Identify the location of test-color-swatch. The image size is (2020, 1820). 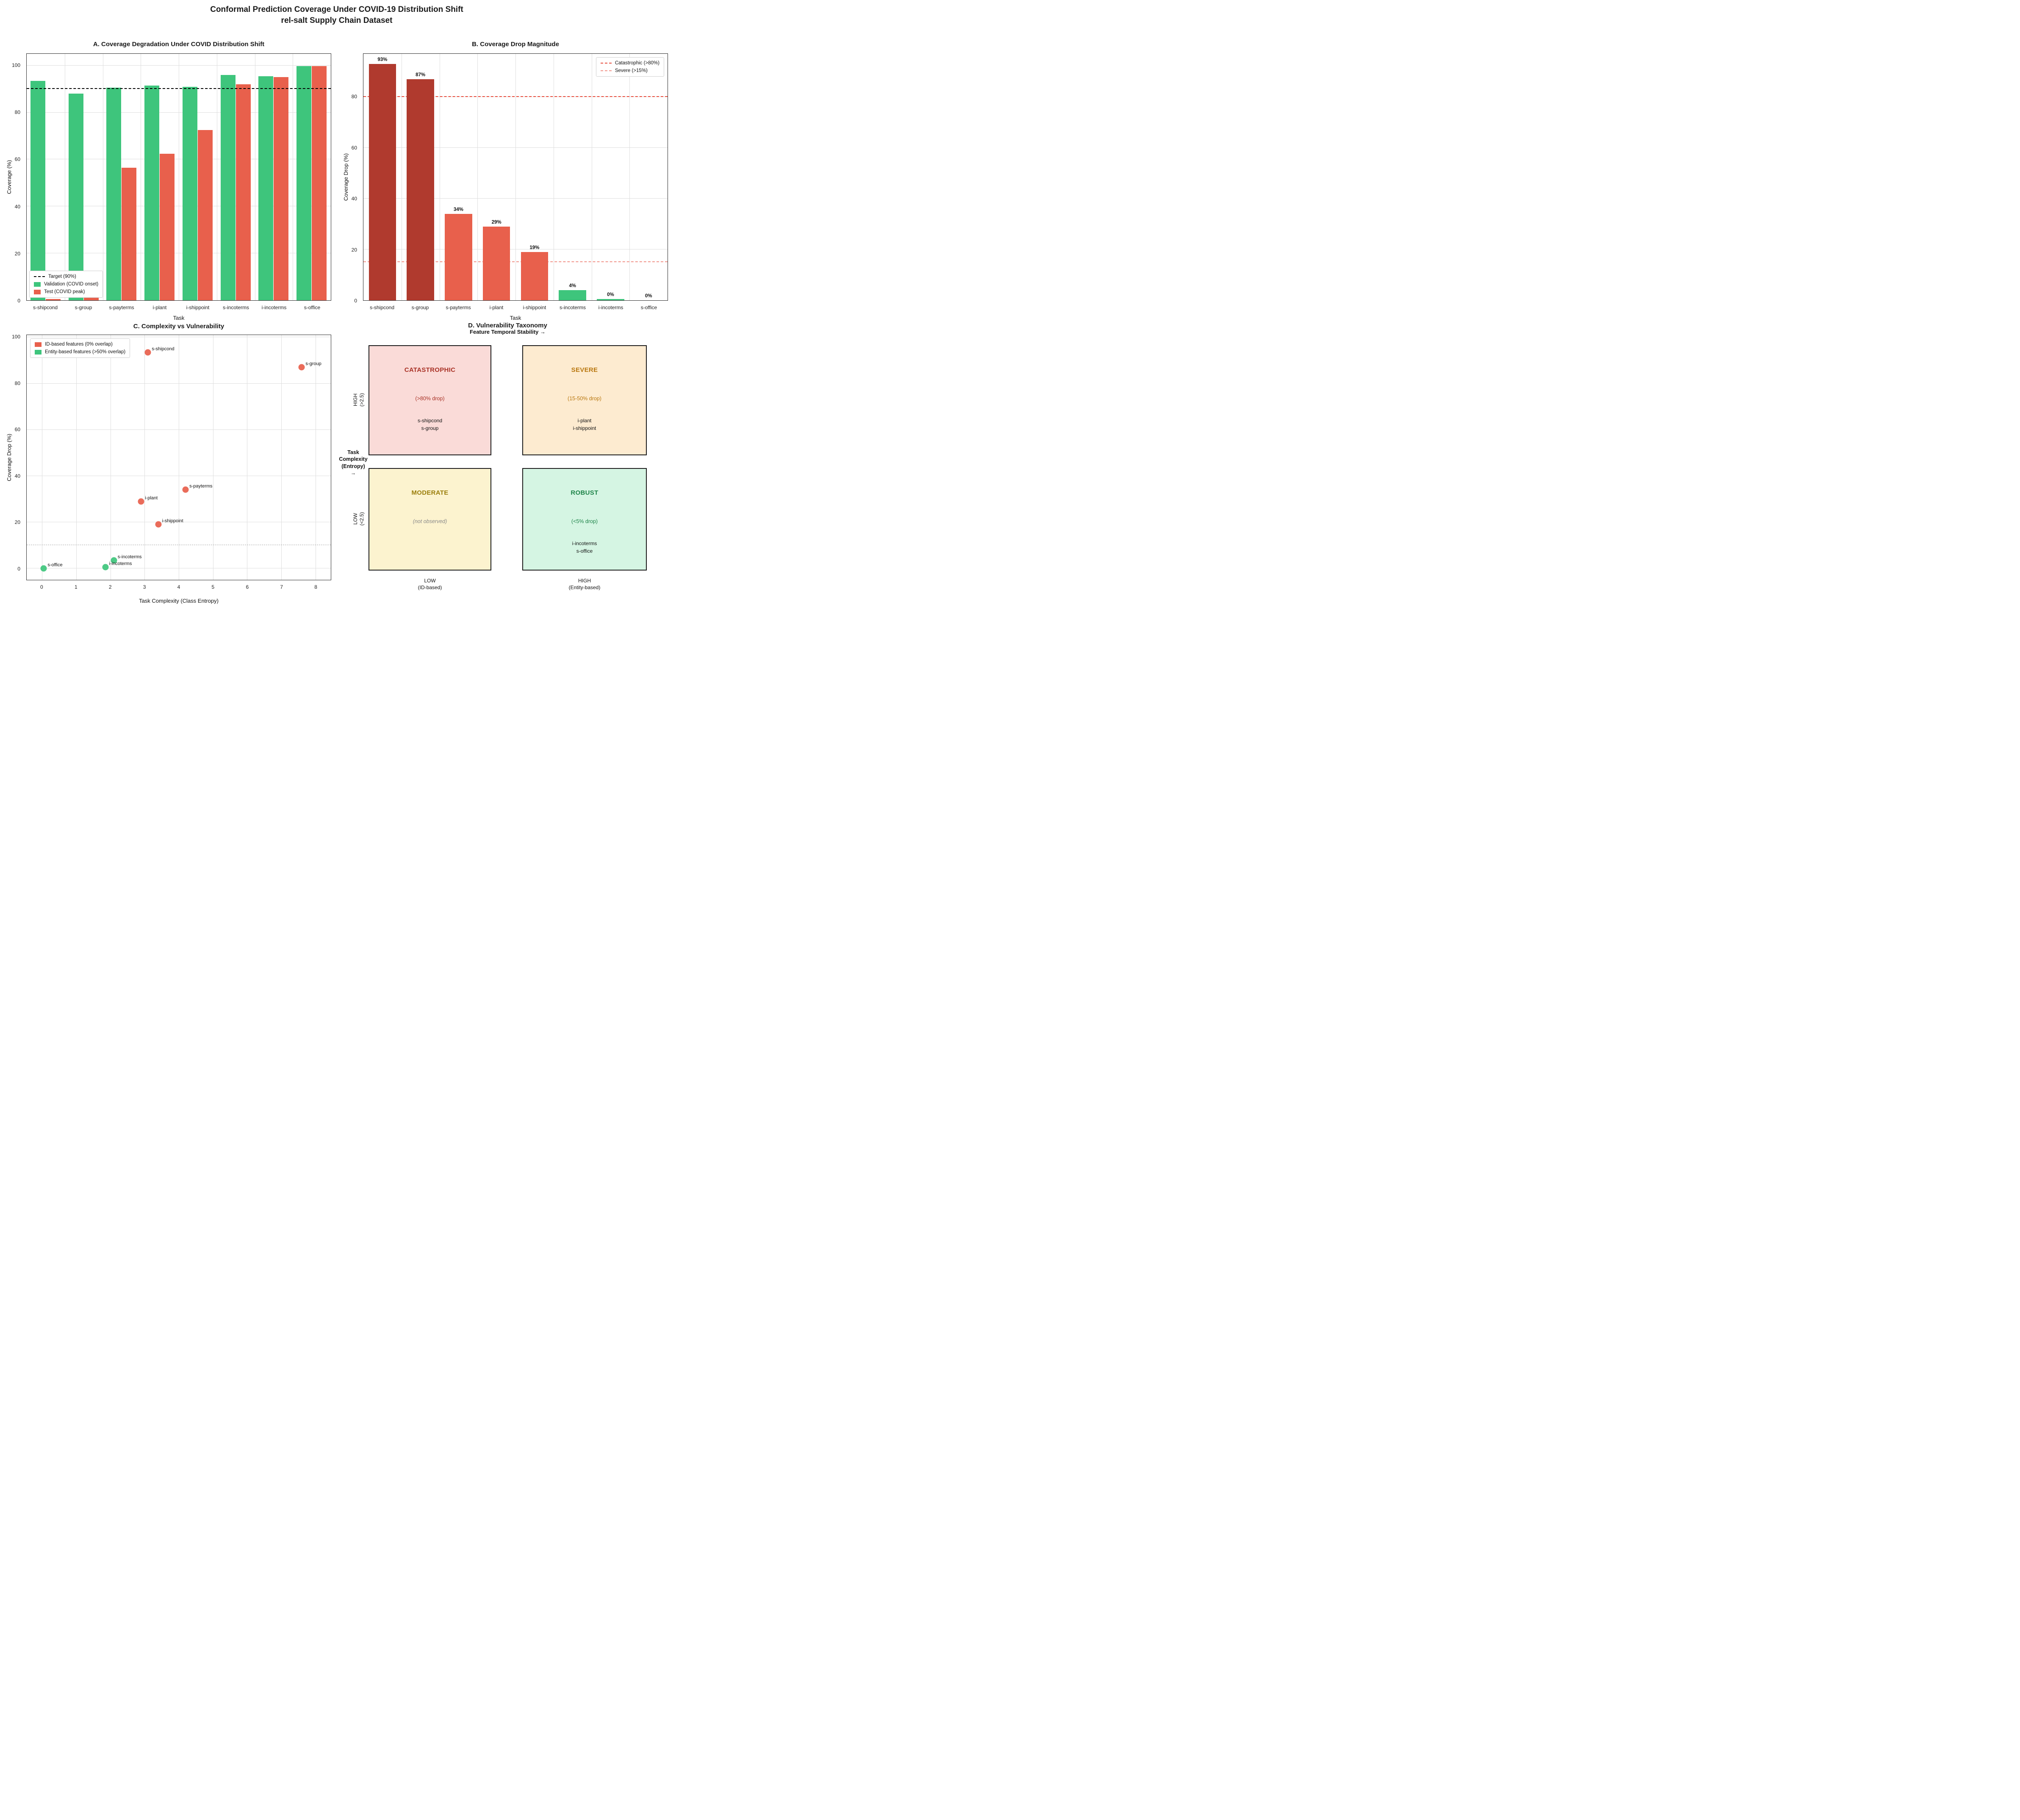
(37, 291).